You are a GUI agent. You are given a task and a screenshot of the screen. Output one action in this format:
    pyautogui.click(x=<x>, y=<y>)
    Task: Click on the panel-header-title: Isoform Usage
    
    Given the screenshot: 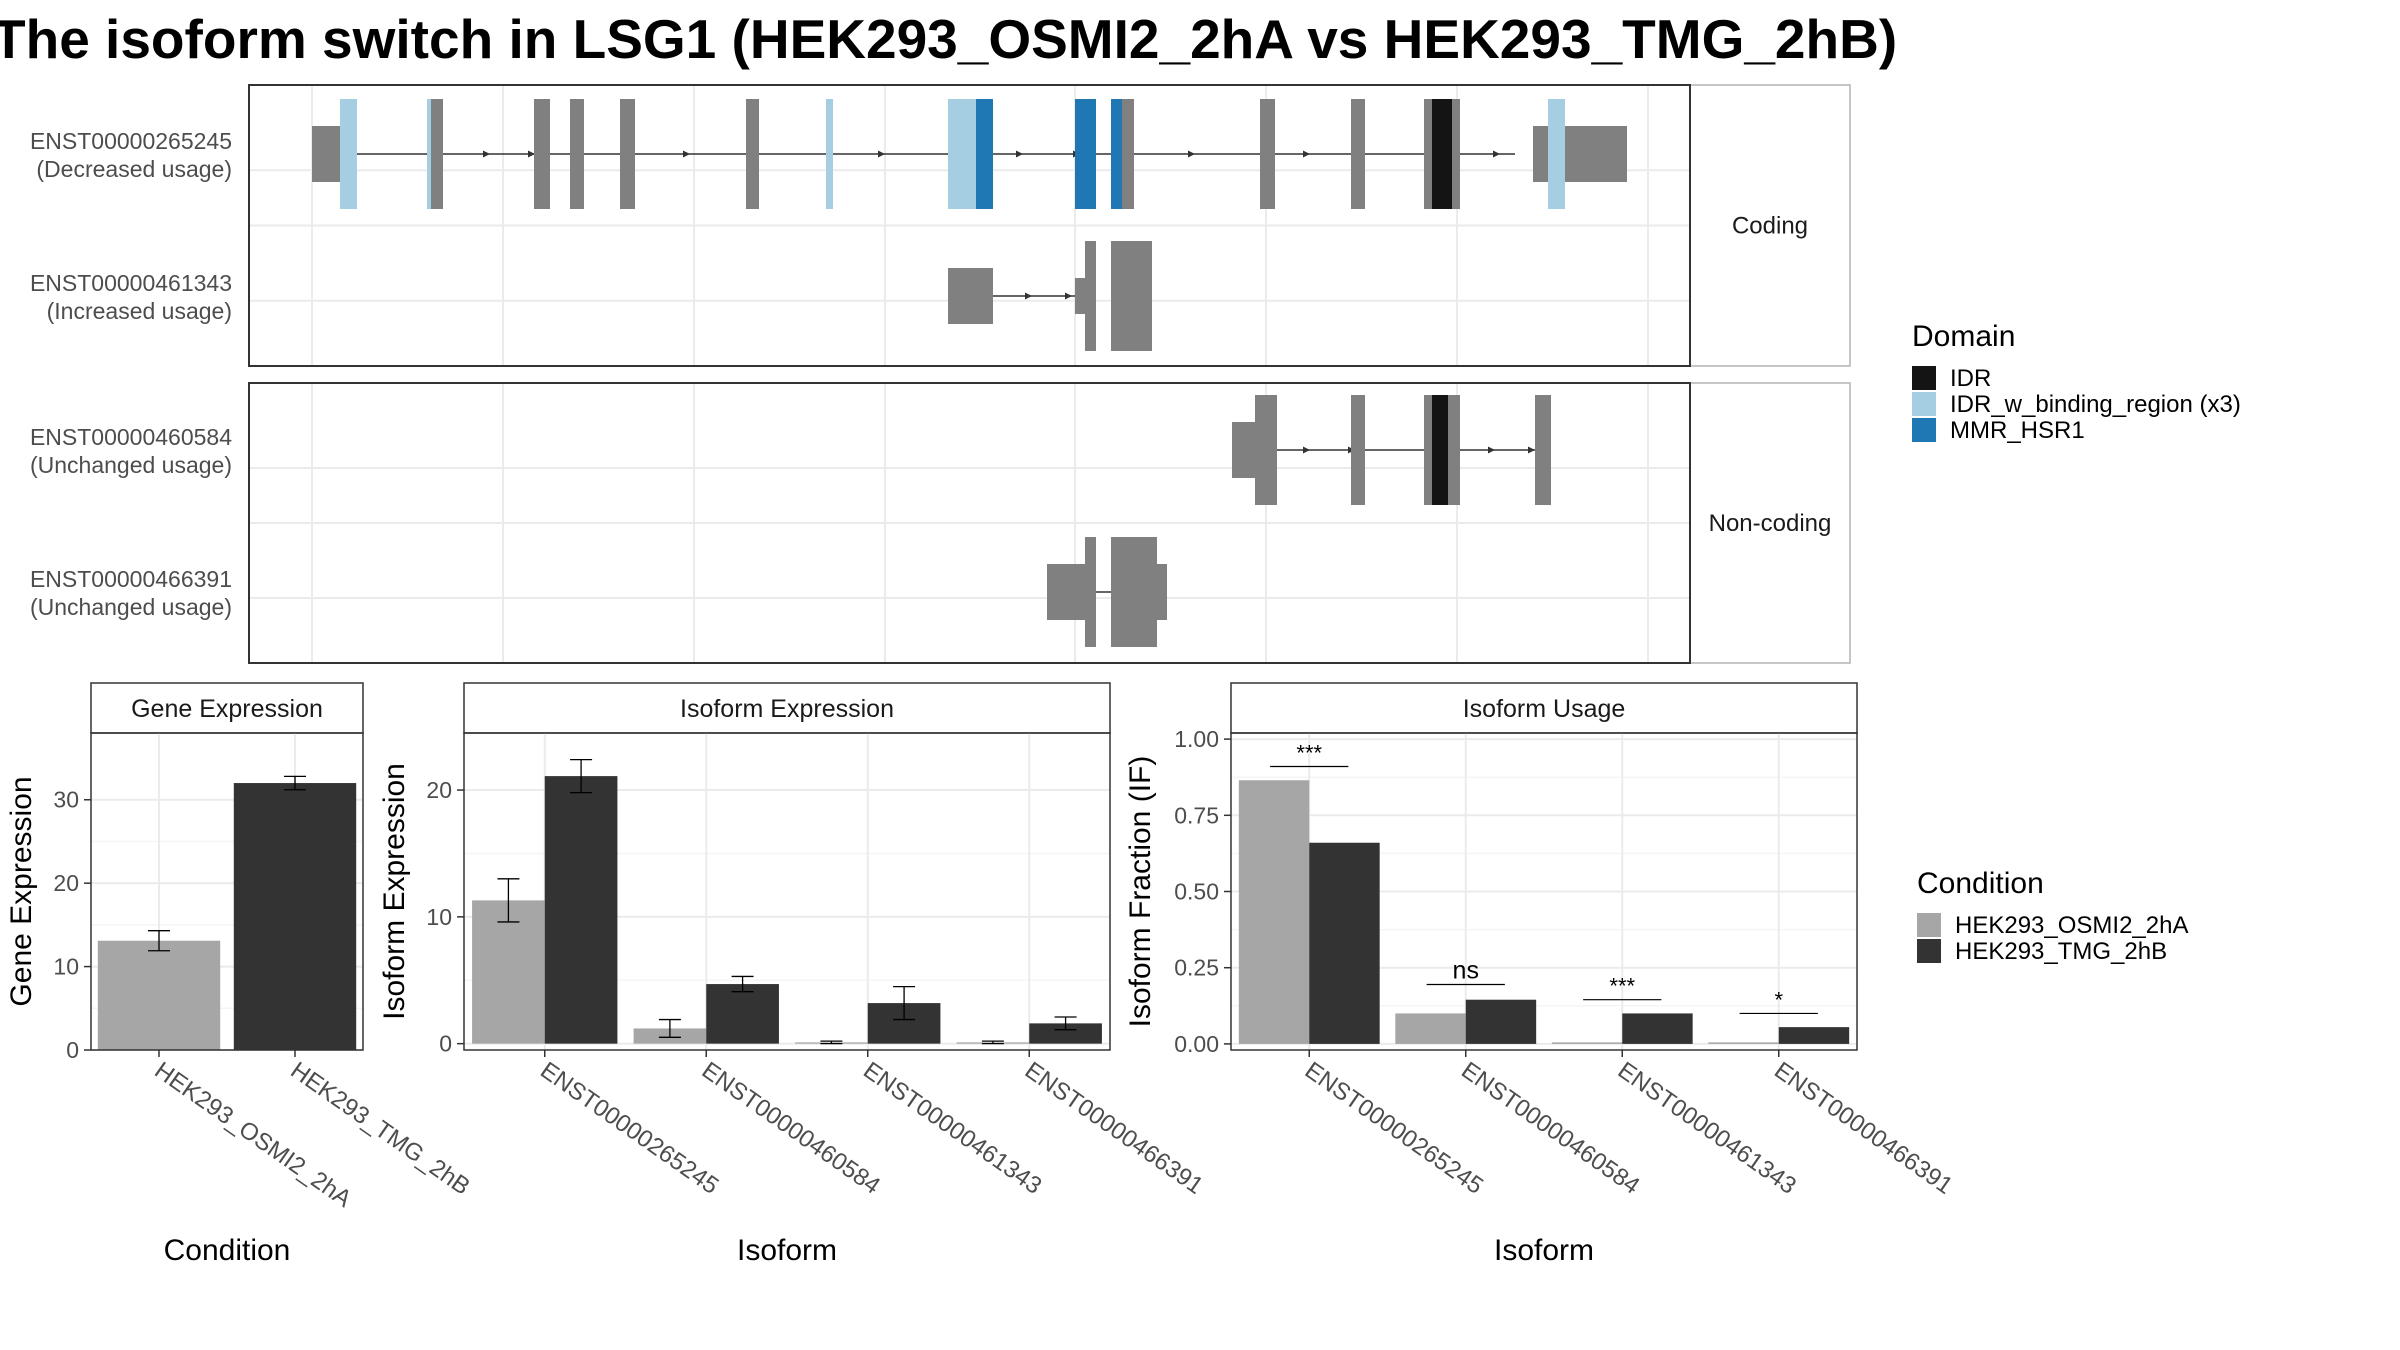 What is the action you would take?
    pyautogui.click(x=1544, y=709)
    